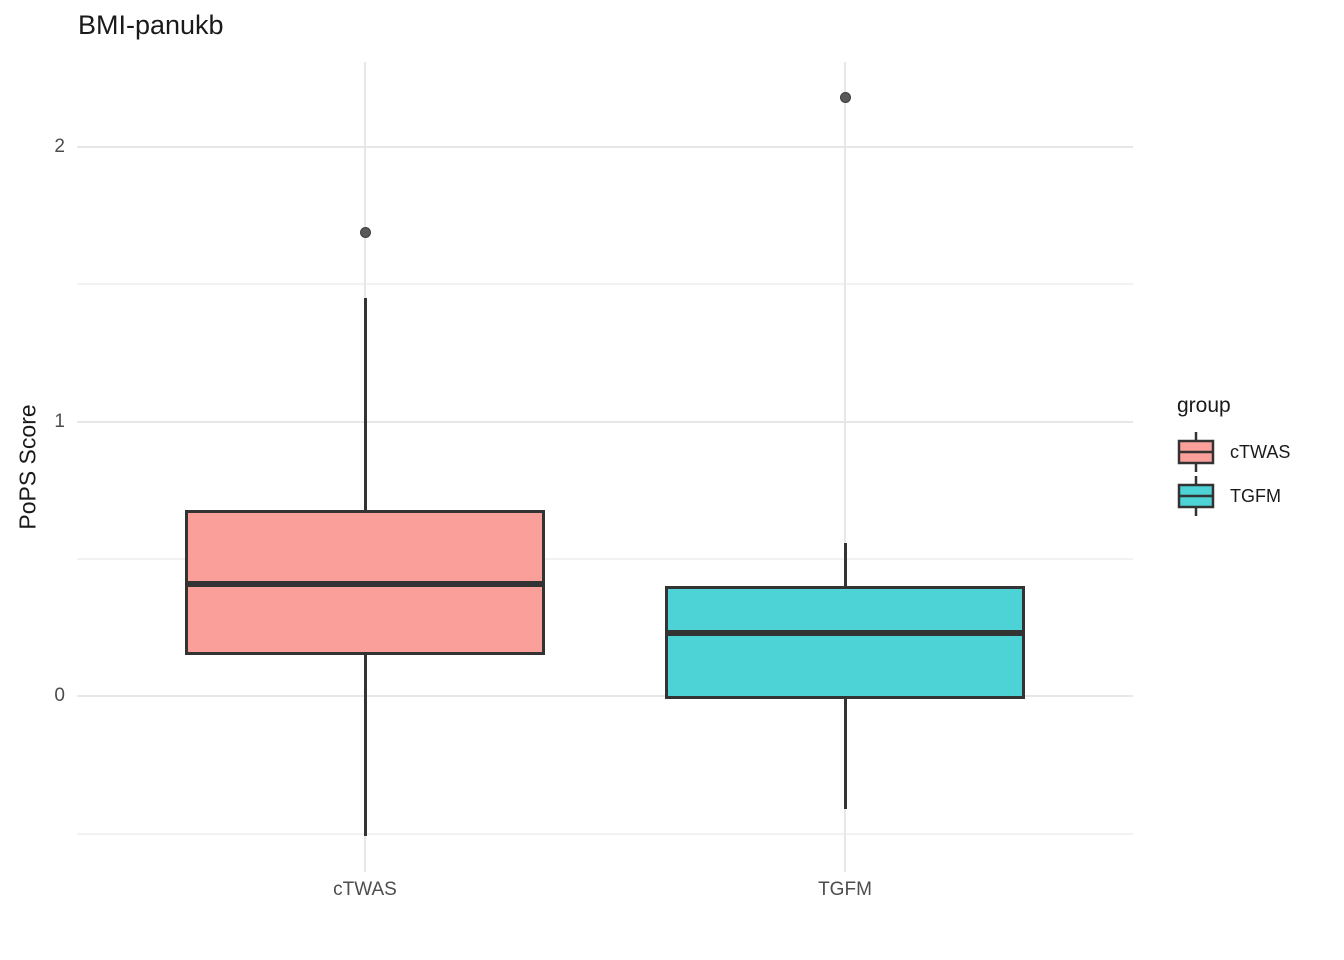 This screenshot has width=1344, height=960. Describe the element at coordinates (845, 98) in the screenshot. I see `outlier-point-tgfm` at that location.